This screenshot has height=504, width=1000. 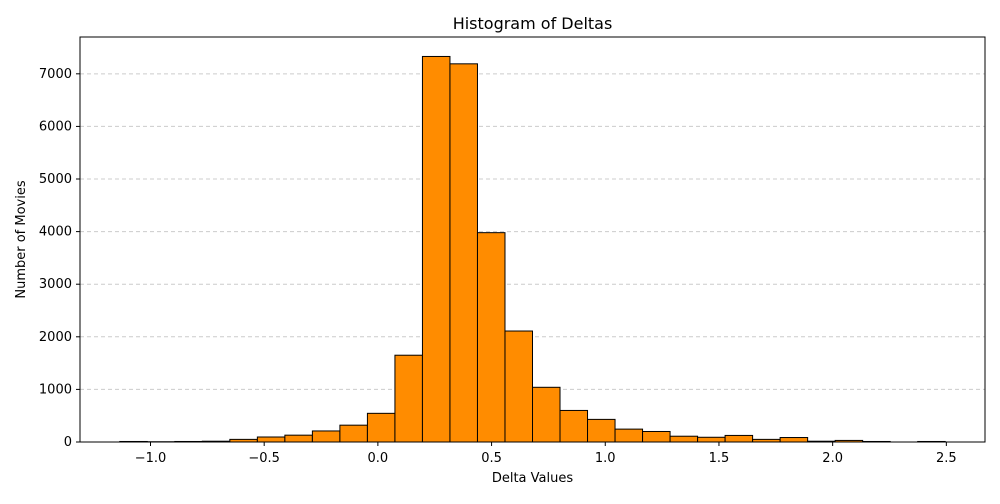 I want to click on y-tick-label: 4000, so click(x=55, y=232).